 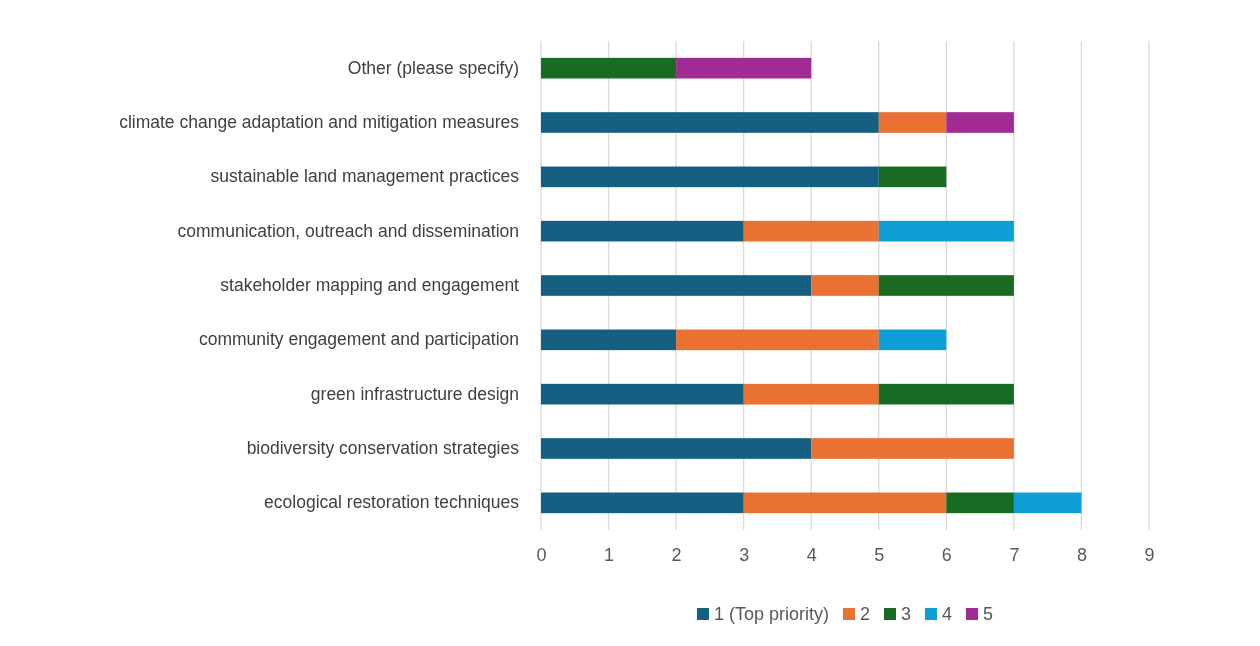 What do you see at coordinates (348, 230) in the screenshot?
I see `y-tick-label: communication, outreach and dissemination` at bounding box center [348, 230].